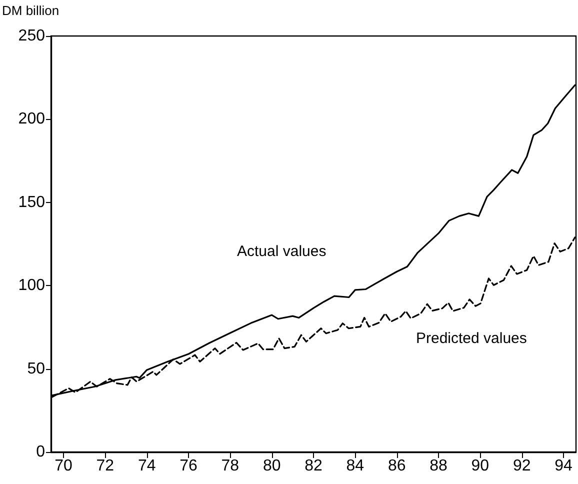 This screenshot has height=484, width=578. Describe the element at coordinates (271, 466) in the screenshot. I see `x-tick-label: 80` at that location.